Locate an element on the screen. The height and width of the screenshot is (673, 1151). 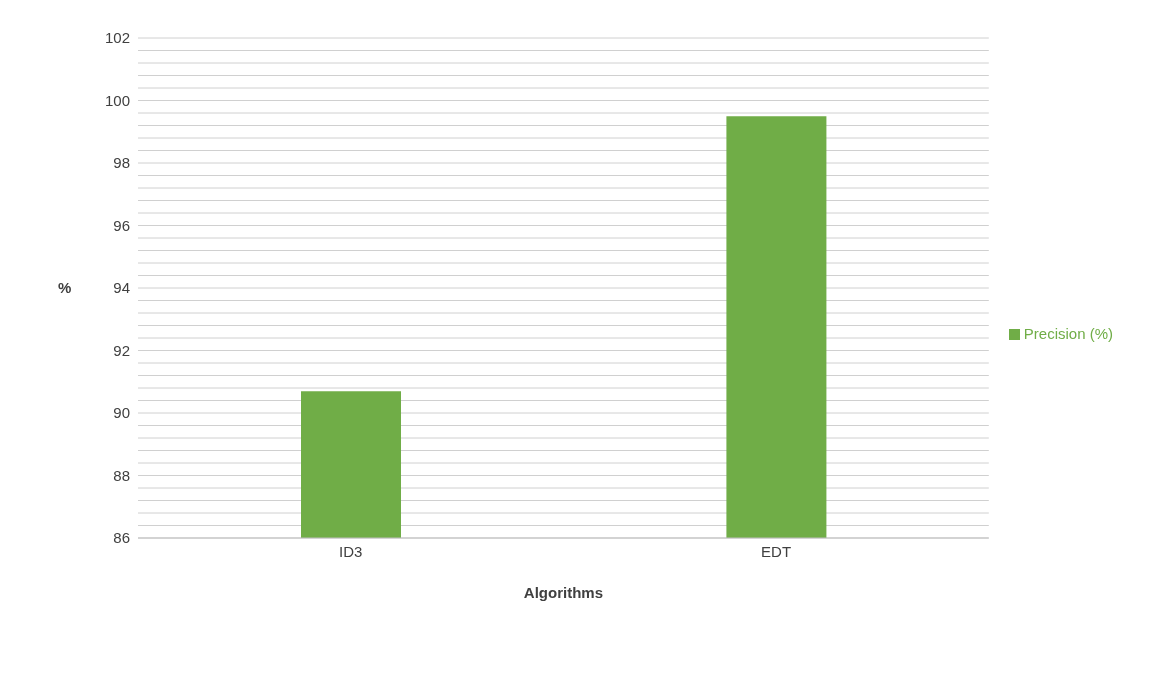
y-axis-title: % is located at coordinates (65, 288).